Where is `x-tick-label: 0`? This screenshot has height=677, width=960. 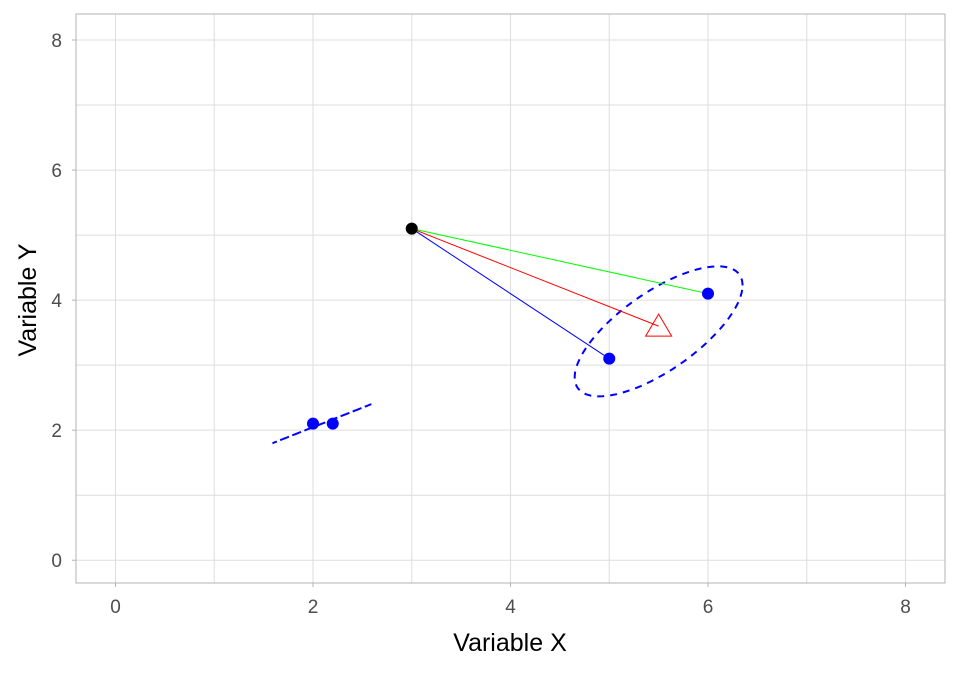
x-tick-label: 0 is located at coordinates (115, 607).